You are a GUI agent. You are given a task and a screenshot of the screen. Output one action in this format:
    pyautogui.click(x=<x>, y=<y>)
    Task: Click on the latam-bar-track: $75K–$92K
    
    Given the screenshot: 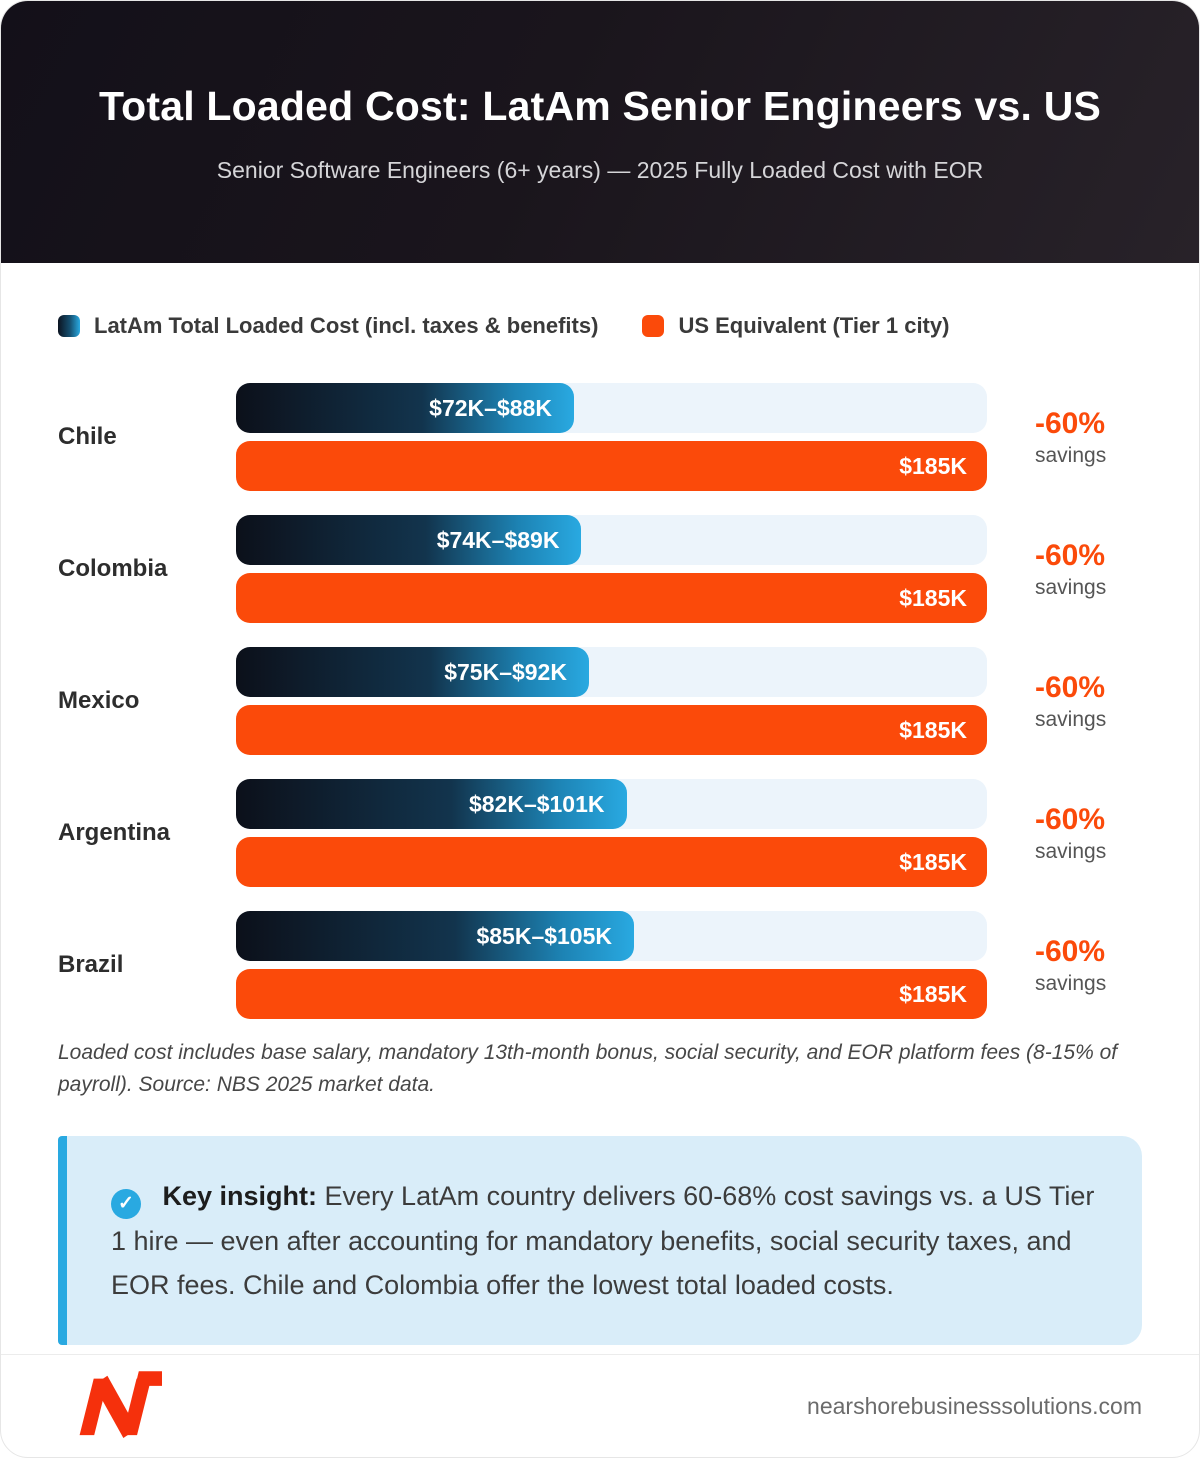 What is the action you would take?
    pyautogui.click(x=611, y=672)
    